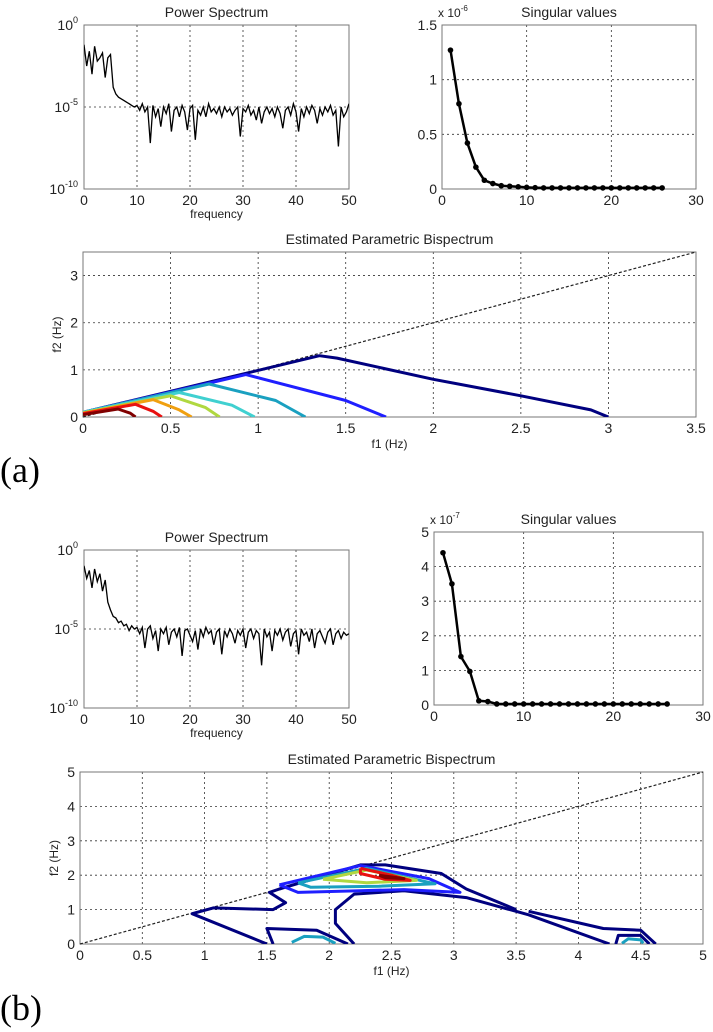 This screenshot has width=713, height=1032. I want to click on x-tick-label: 1.5, so click(346, 428).